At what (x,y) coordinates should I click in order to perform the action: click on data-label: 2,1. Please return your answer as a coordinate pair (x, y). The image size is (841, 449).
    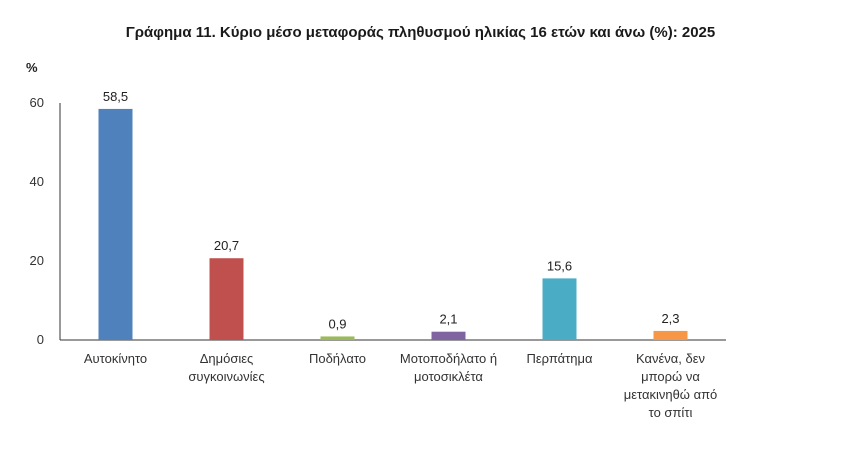
    Looking at the image, I should click on (448, 319).